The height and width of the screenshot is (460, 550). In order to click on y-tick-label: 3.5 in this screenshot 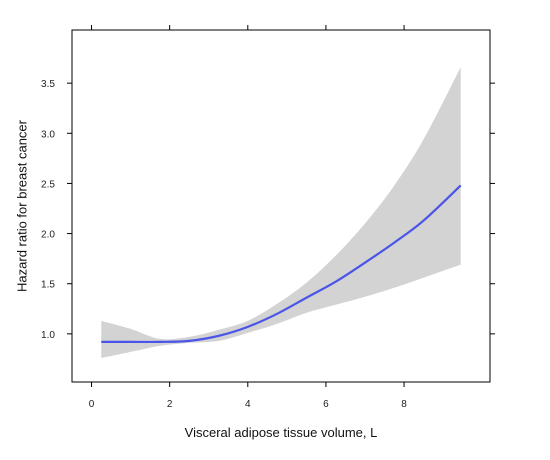, I will do `click(48, 84)`.